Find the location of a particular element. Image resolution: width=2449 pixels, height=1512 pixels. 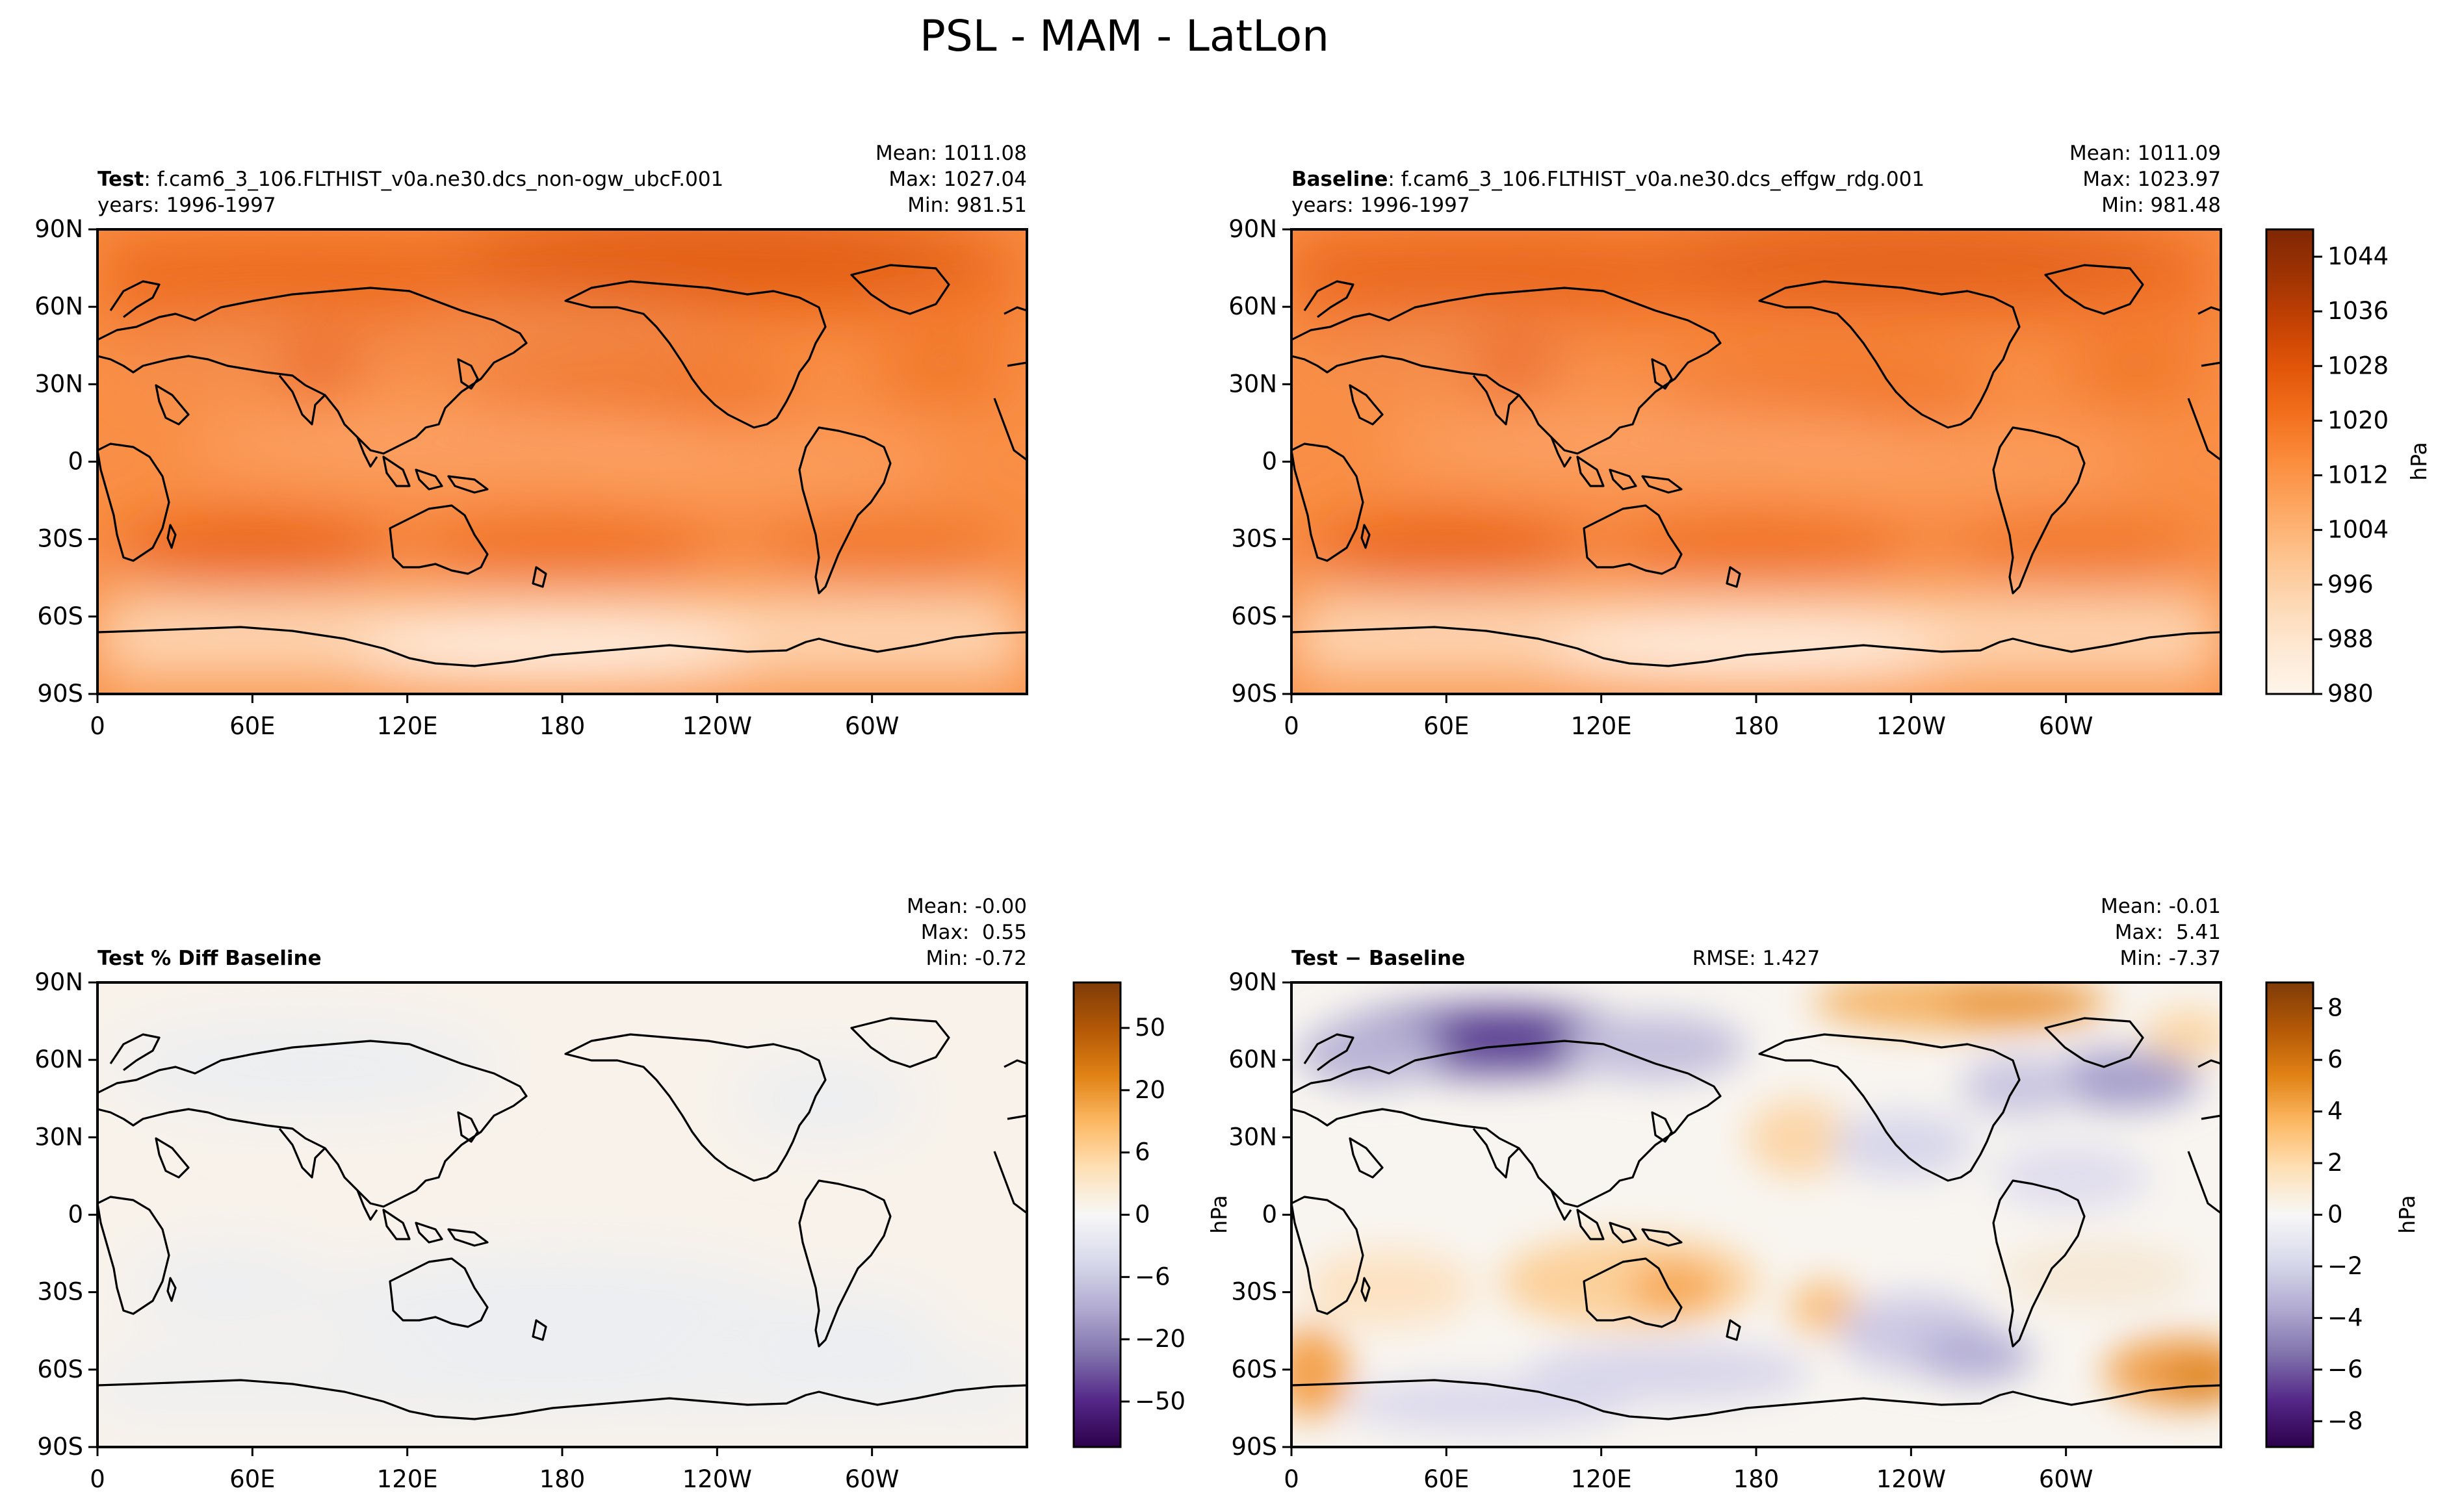

colorbar-psl-label: hPa is located at coordinates (2418, 461).